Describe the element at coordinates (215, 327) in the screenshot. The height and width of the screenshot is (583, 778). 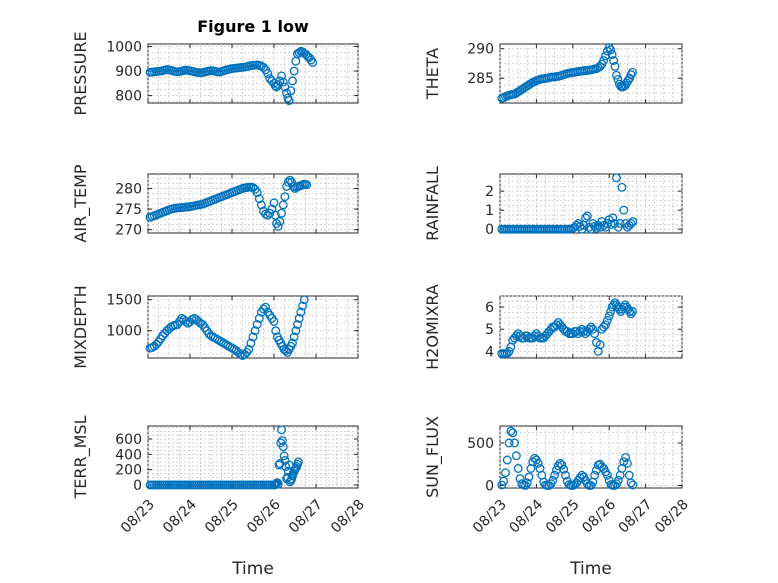
I see `subplot-4: 1000 1500 MIXDEPTH` at that location.